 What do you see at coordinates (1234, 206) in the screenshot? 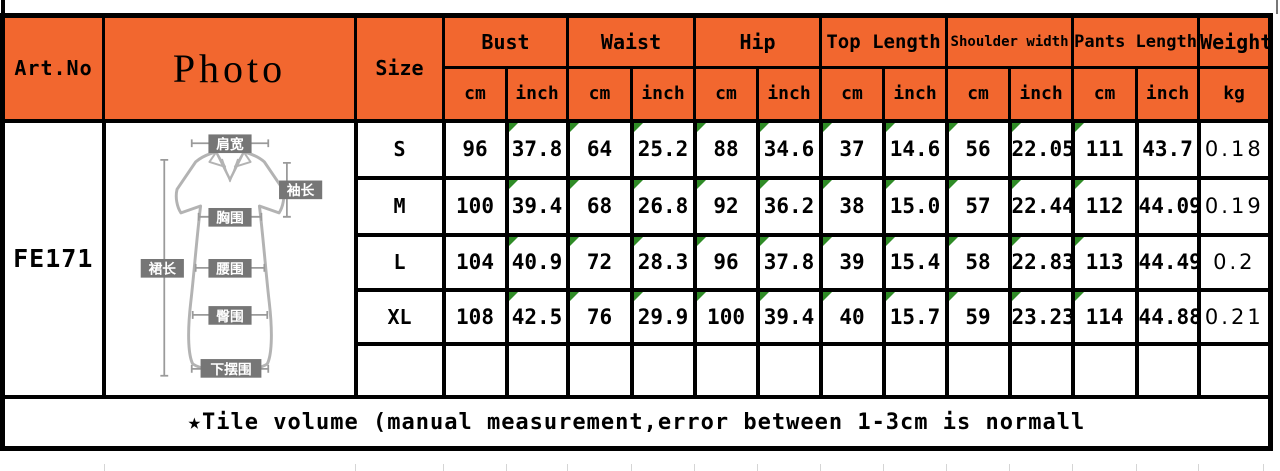
I see `cell-value: 0.19` at bounding box center [1234, 206].